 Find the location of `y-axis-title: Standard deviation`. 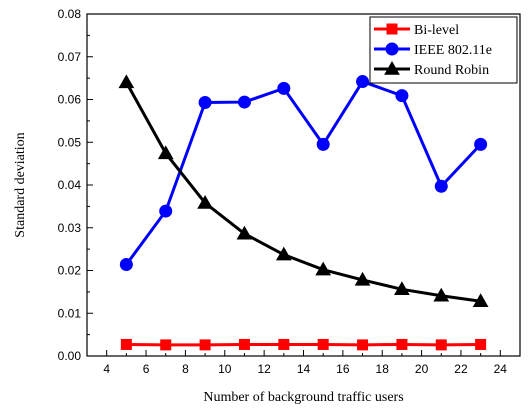

y-axis-title: Standard deviation is located at coordinates (20, 184).